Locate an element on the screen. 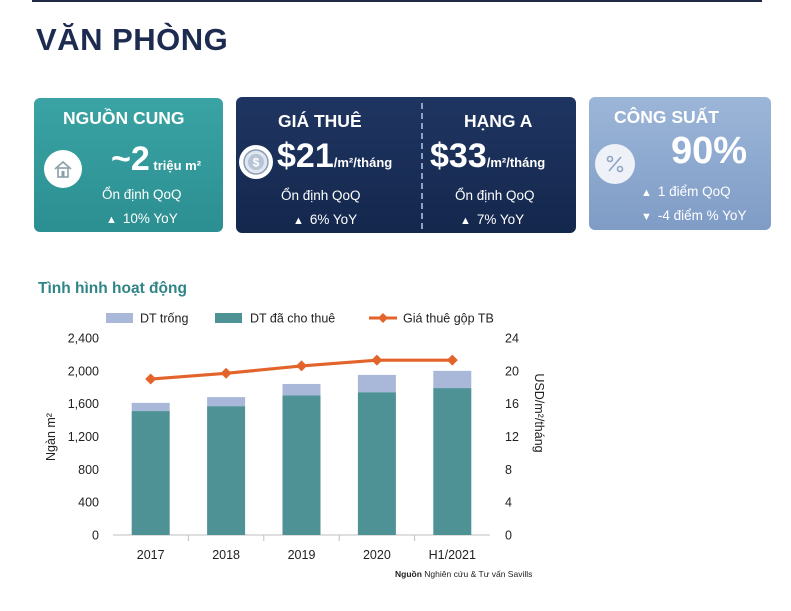  rent-yoy-row: ▲ 6% YoY is located at coordinates (325, 219).